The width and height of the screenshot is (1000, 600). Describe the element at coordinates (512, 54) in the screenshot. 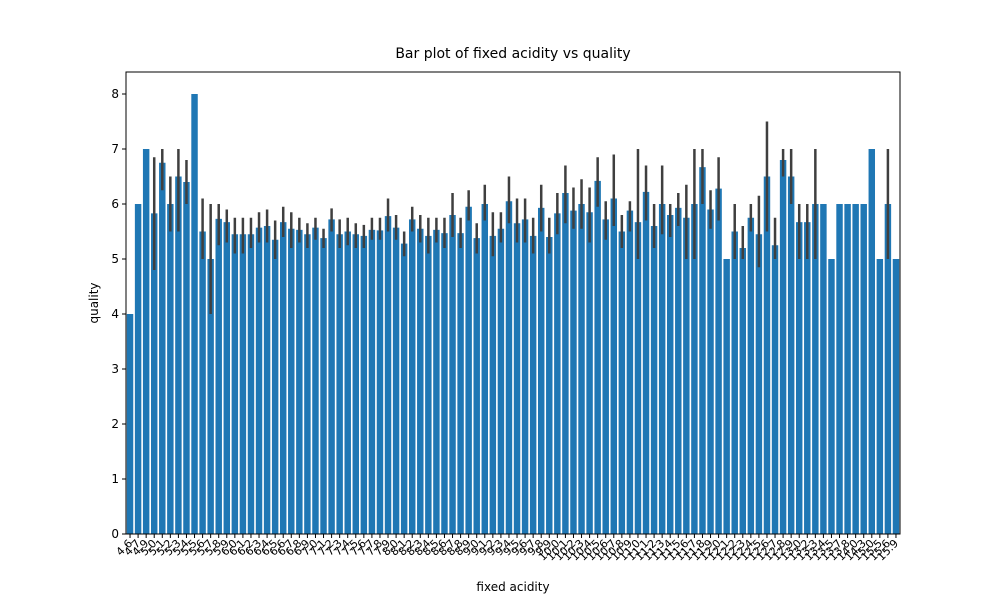

I see `chart-title: Bar plot of fixed acidity vs quality` at that location.